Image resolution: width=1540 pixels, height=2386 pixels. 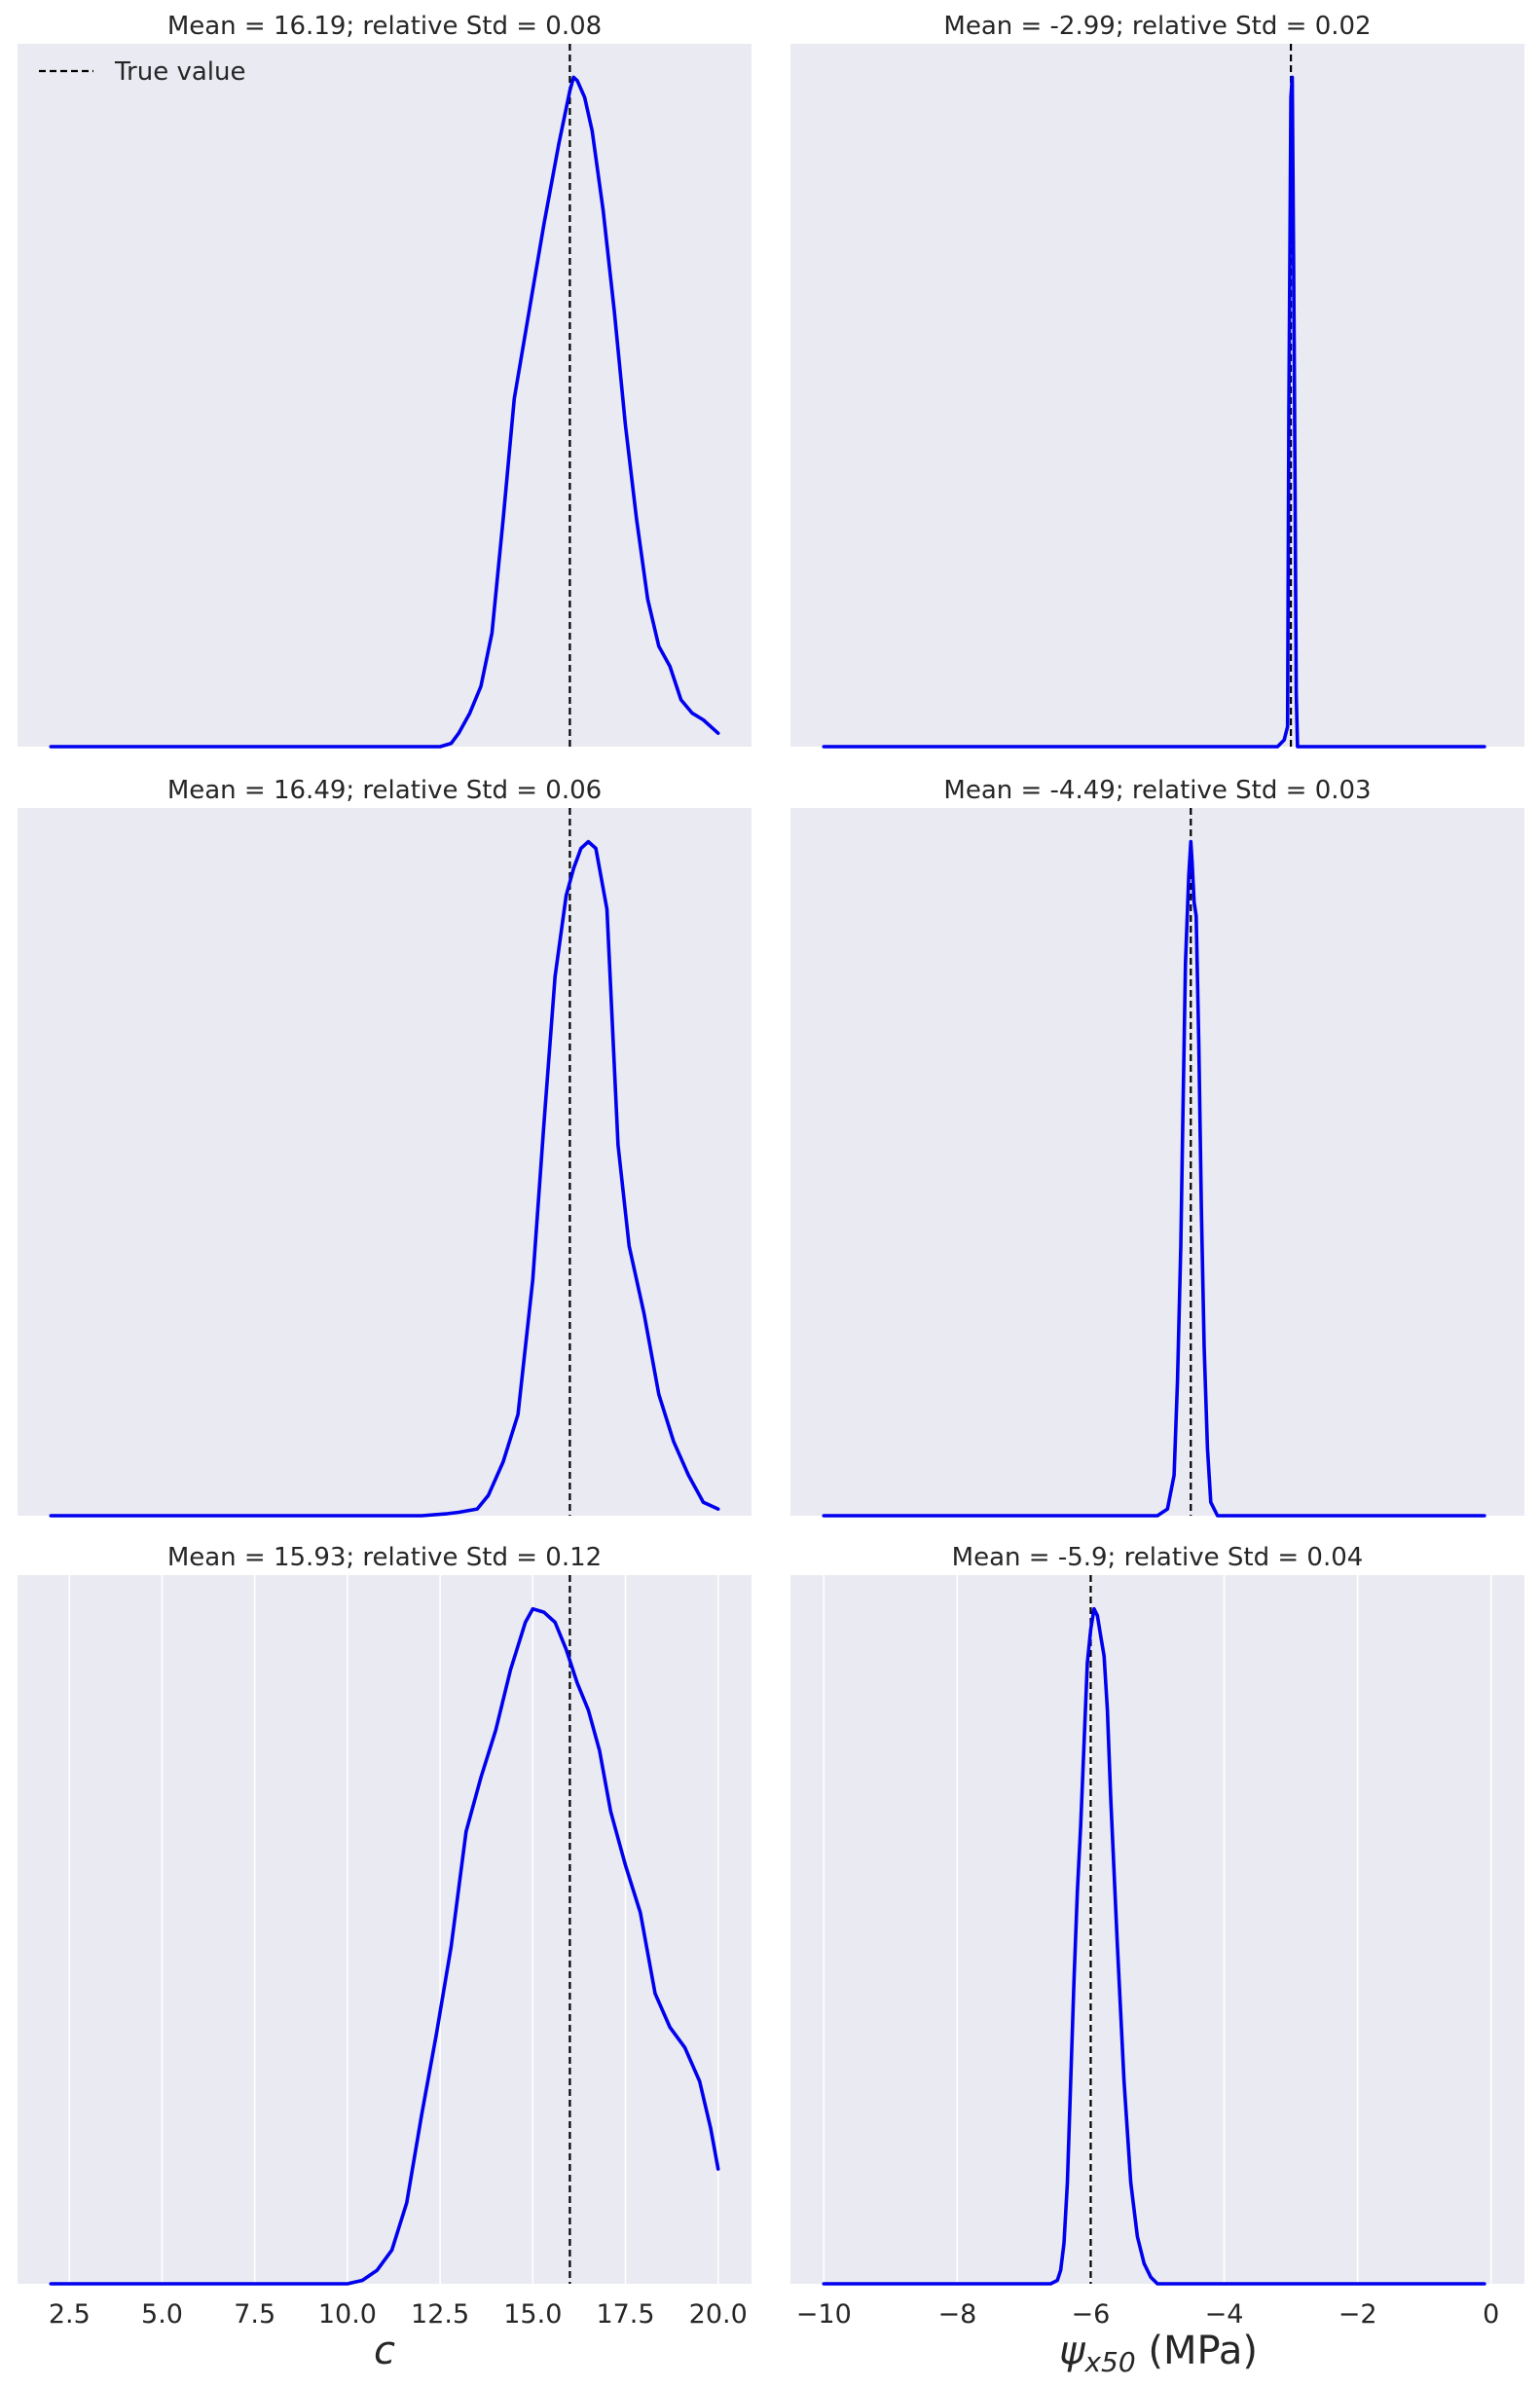 I want to click on chart-title: Mean = 16.19; relative Std = 0.08, so click(x=384, y=26).